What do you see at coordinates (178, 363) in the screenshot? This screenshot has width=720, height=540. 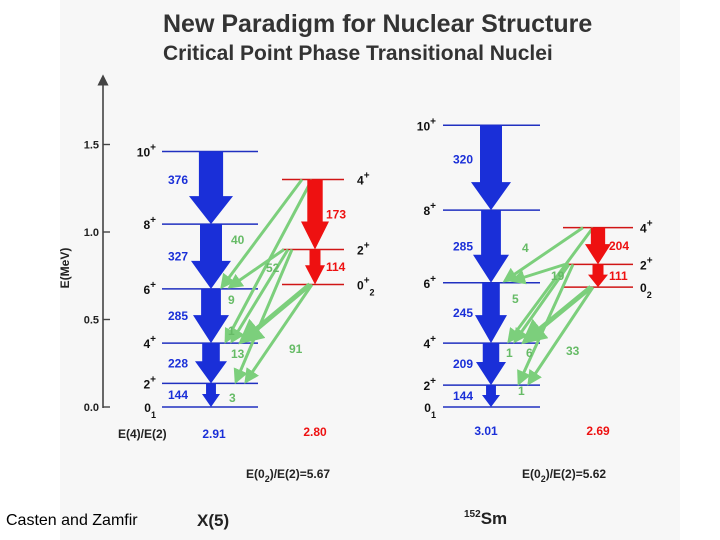 I see `gsb-value-label: 228` at bounding box center [178, 363].